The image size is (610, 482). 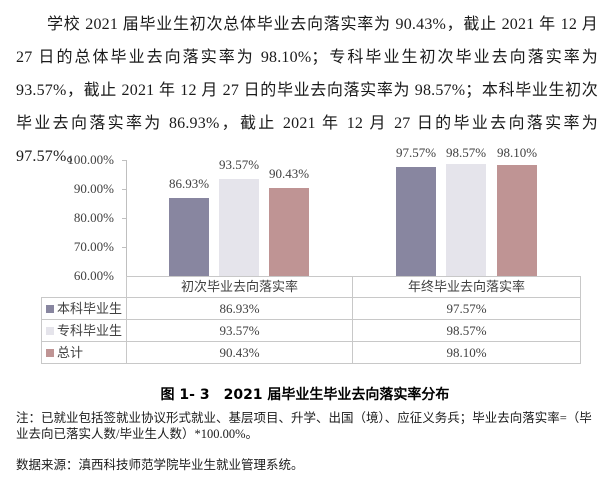 I want to click on legend-label: 总计, so click(x=70, y=352).